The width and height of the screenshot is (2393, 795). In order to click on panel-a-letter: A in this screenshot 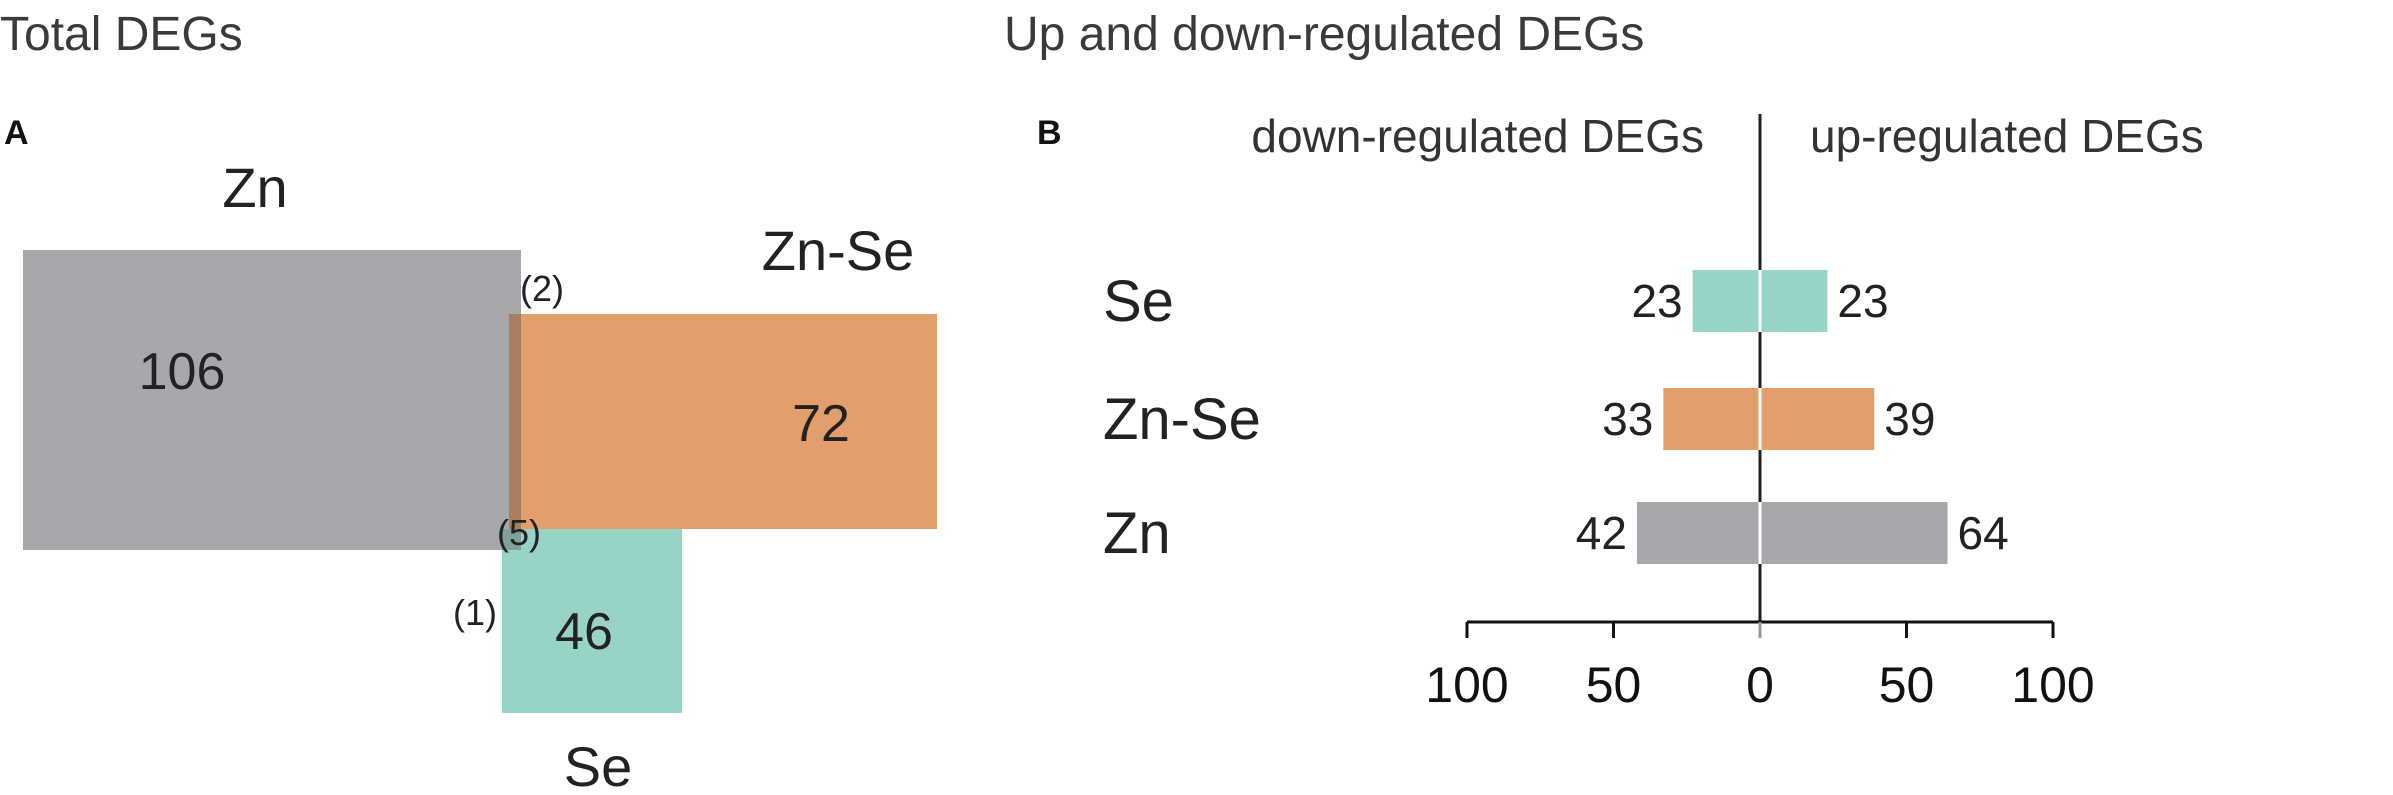, I will do `click(16, 133)`.